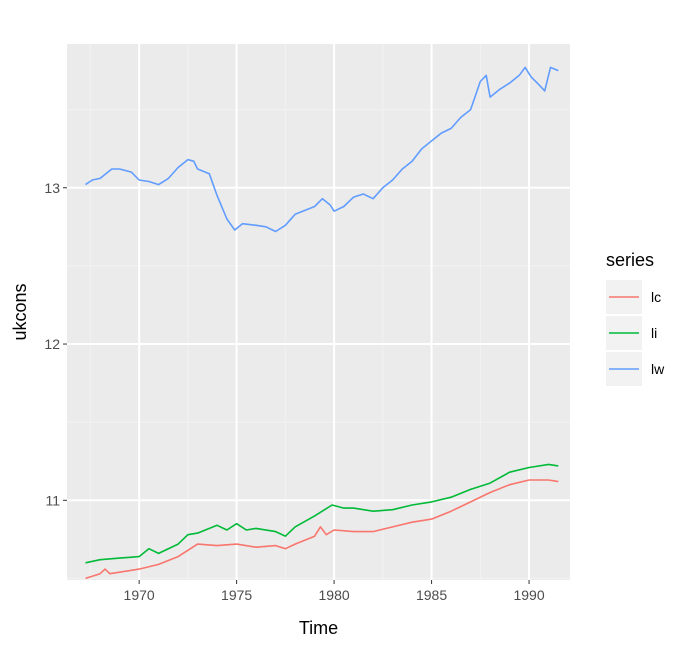 This screenshot has width=691, height=648. Describe the element at coordinates (52, 500) in the screenshot. I see `y-tick-label: 11` at that location.